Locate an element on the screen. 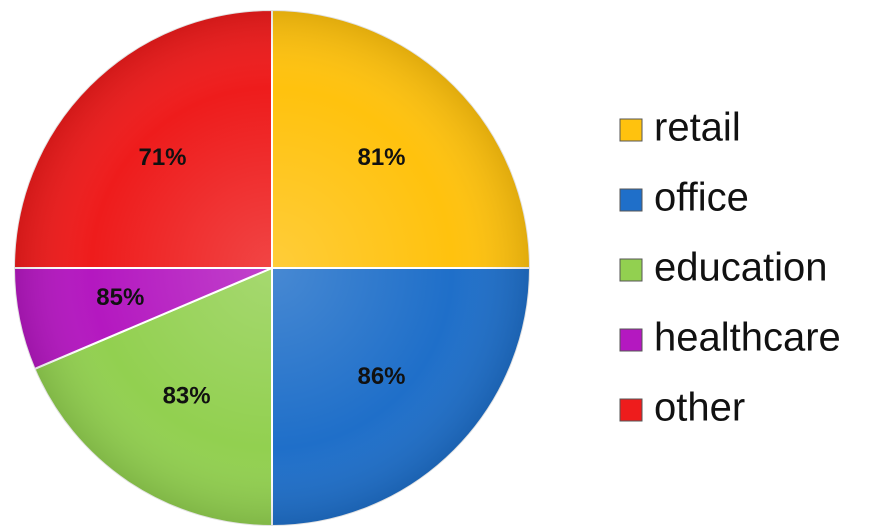 The image size is (886, 530). legend-swatch-healthcare is located at coordinates (631, 340).